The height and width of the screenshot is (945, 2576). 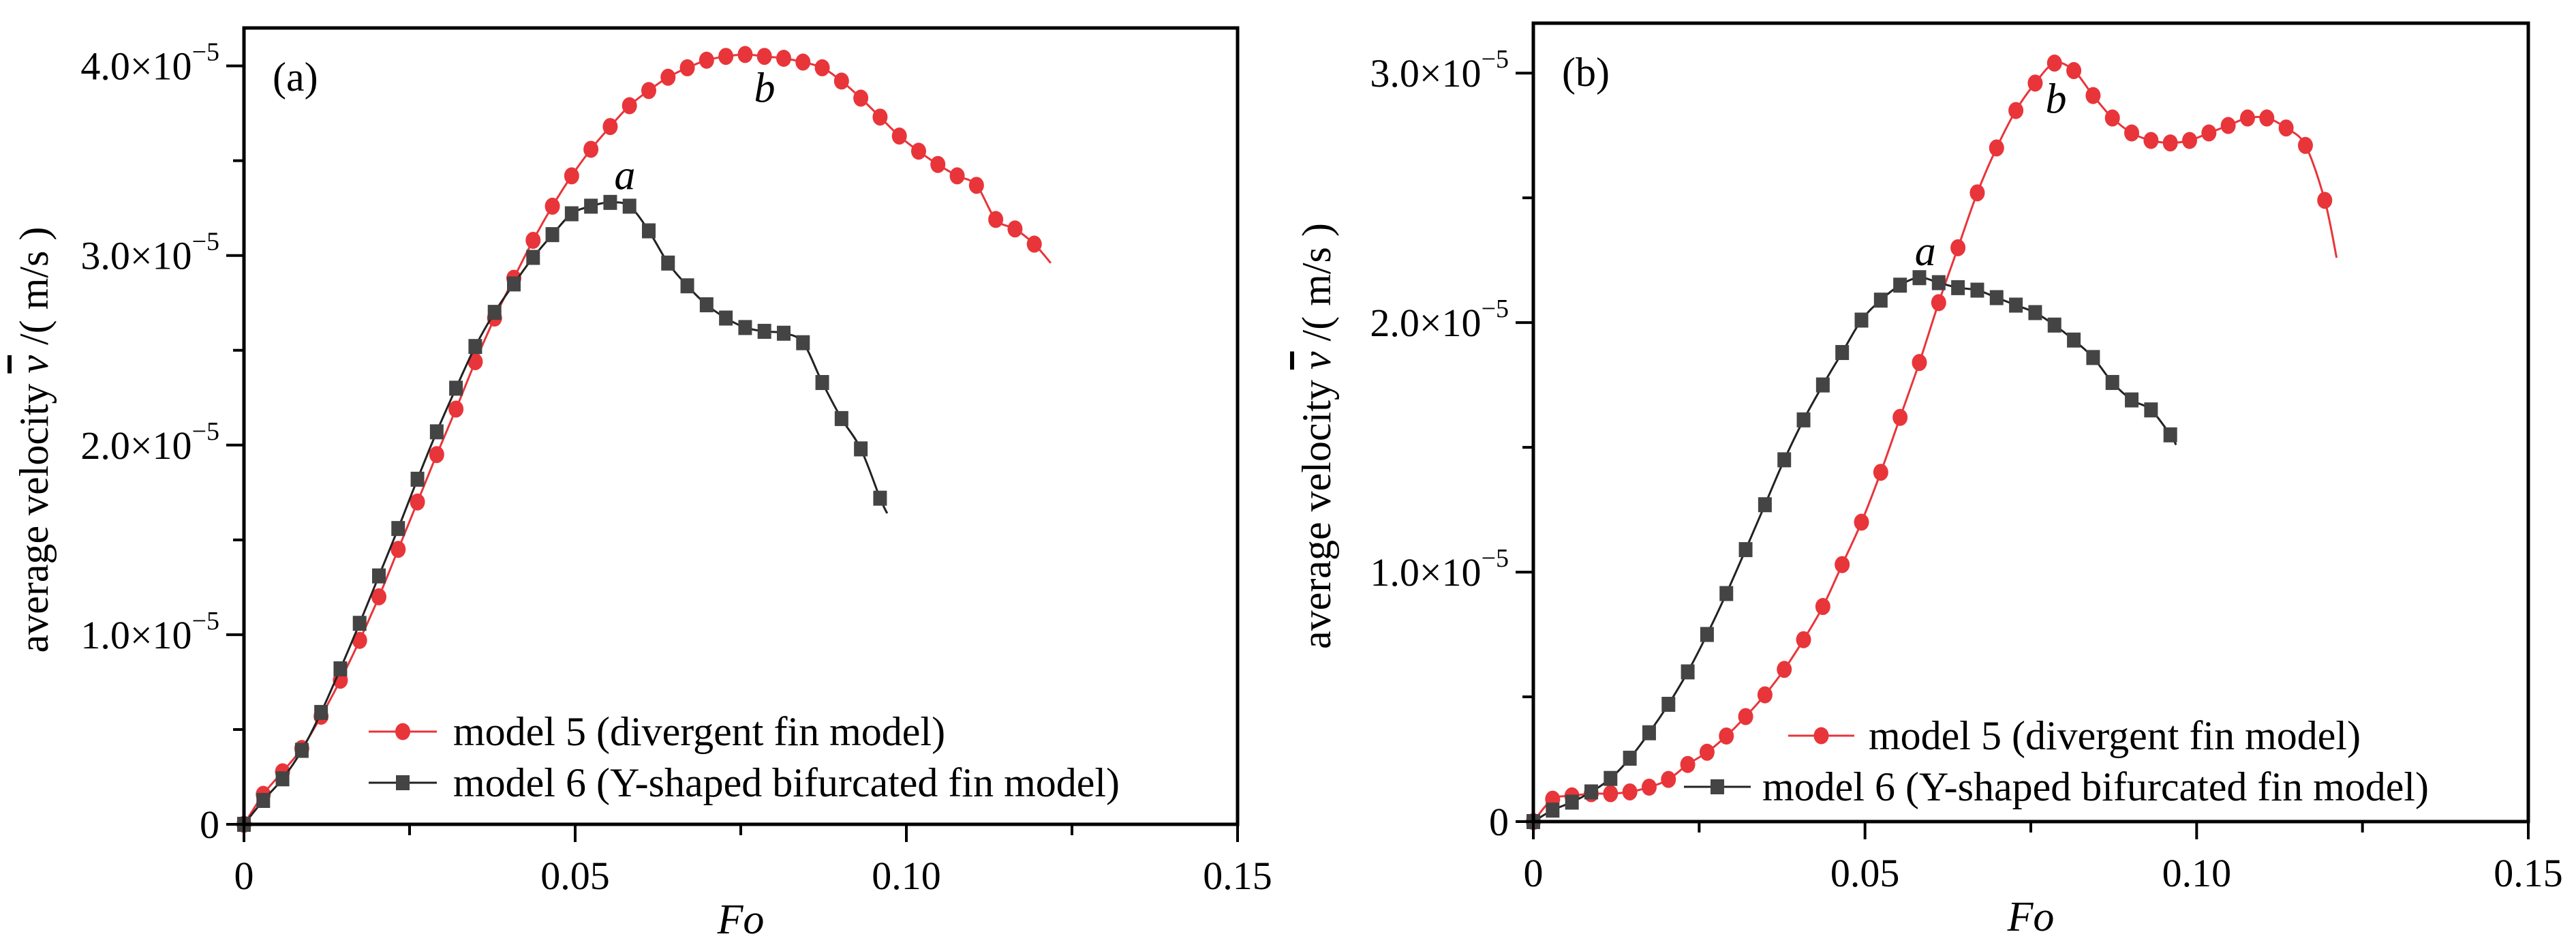 What do you see at coordinates (657, 731) in the screenshot?
I see `legend-item: model 5 (divergent fin model)` at bounding box center [657, 731].